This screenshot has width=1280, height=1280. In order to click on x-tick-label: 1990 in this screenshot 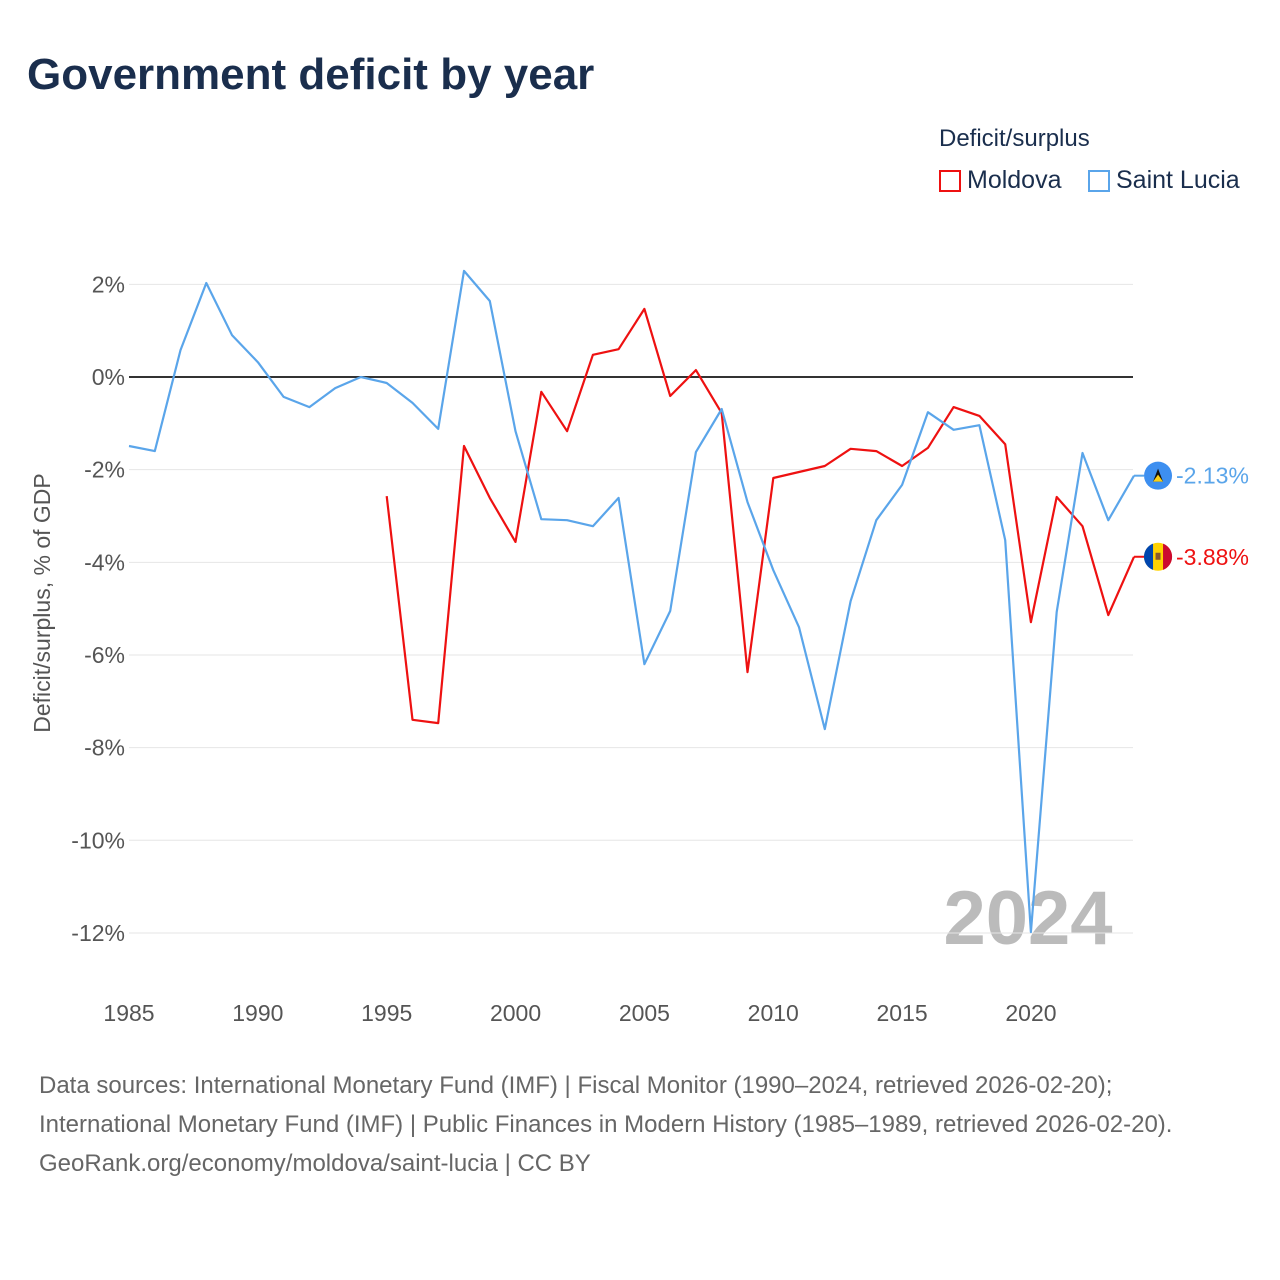, I will do `click(257, 1013)`.